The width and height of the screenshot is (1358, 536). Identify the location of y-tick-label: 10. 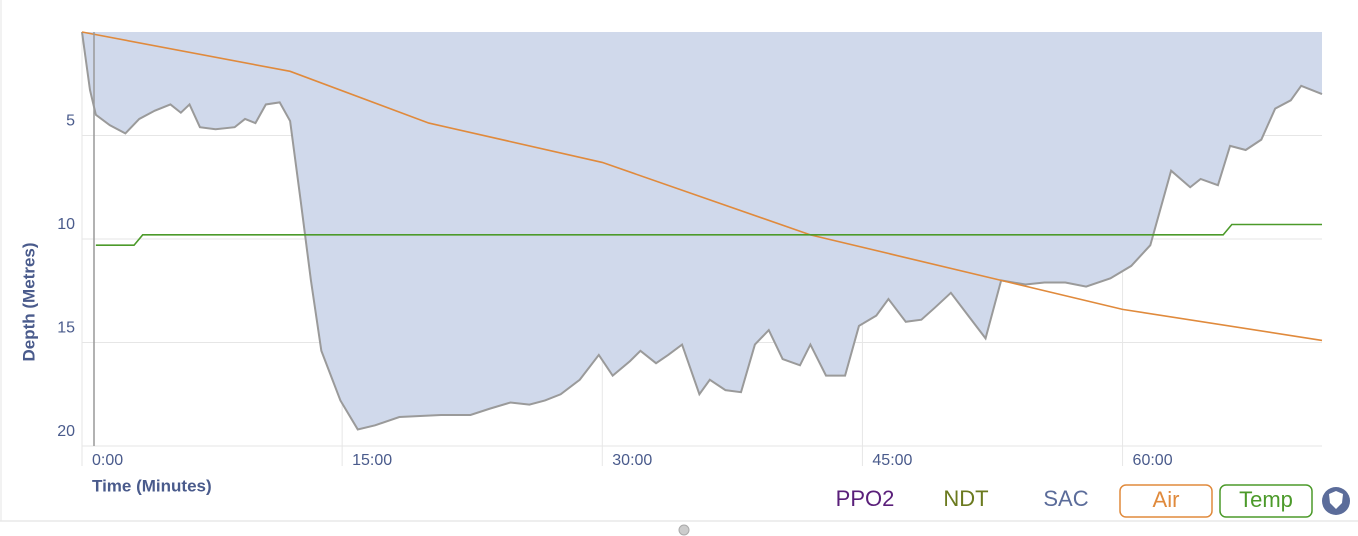
(66, 224).